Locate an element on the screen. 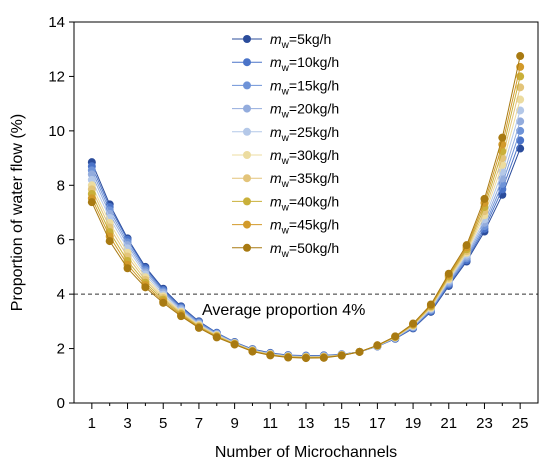  legend-item: mw=50kg/h is located at coordinates (285, 250).